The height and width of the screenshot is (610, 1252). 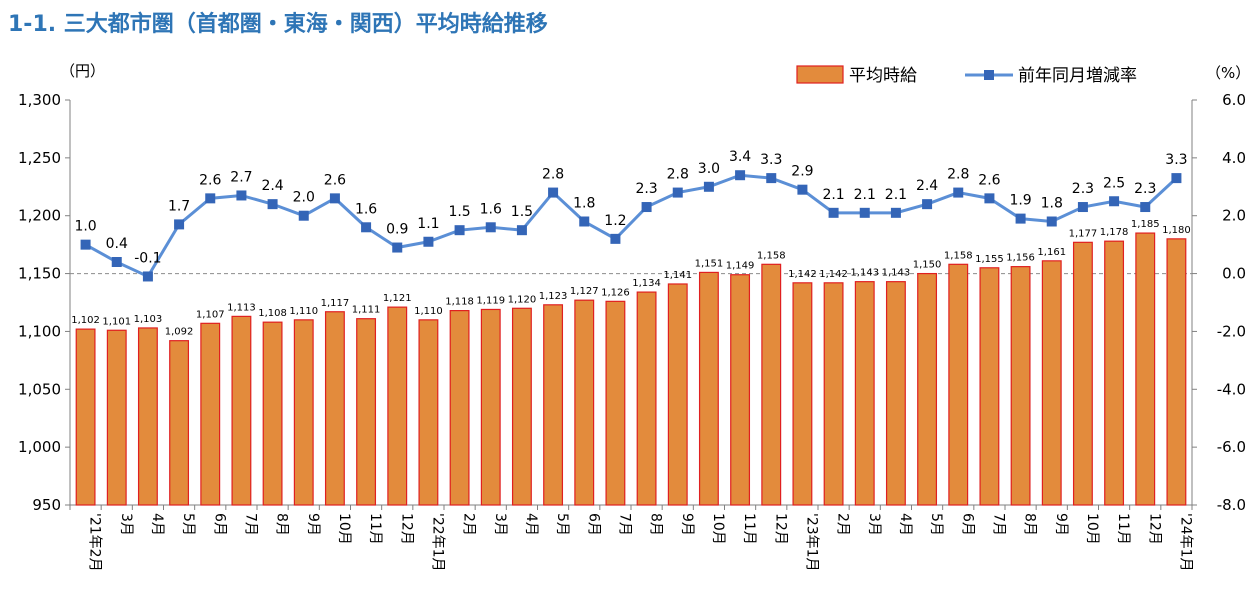 What do you see at coordinates (883, 76) in the screenshot?
I see `legend-bar-label: 平均時給` at bounding box center [883, 76].